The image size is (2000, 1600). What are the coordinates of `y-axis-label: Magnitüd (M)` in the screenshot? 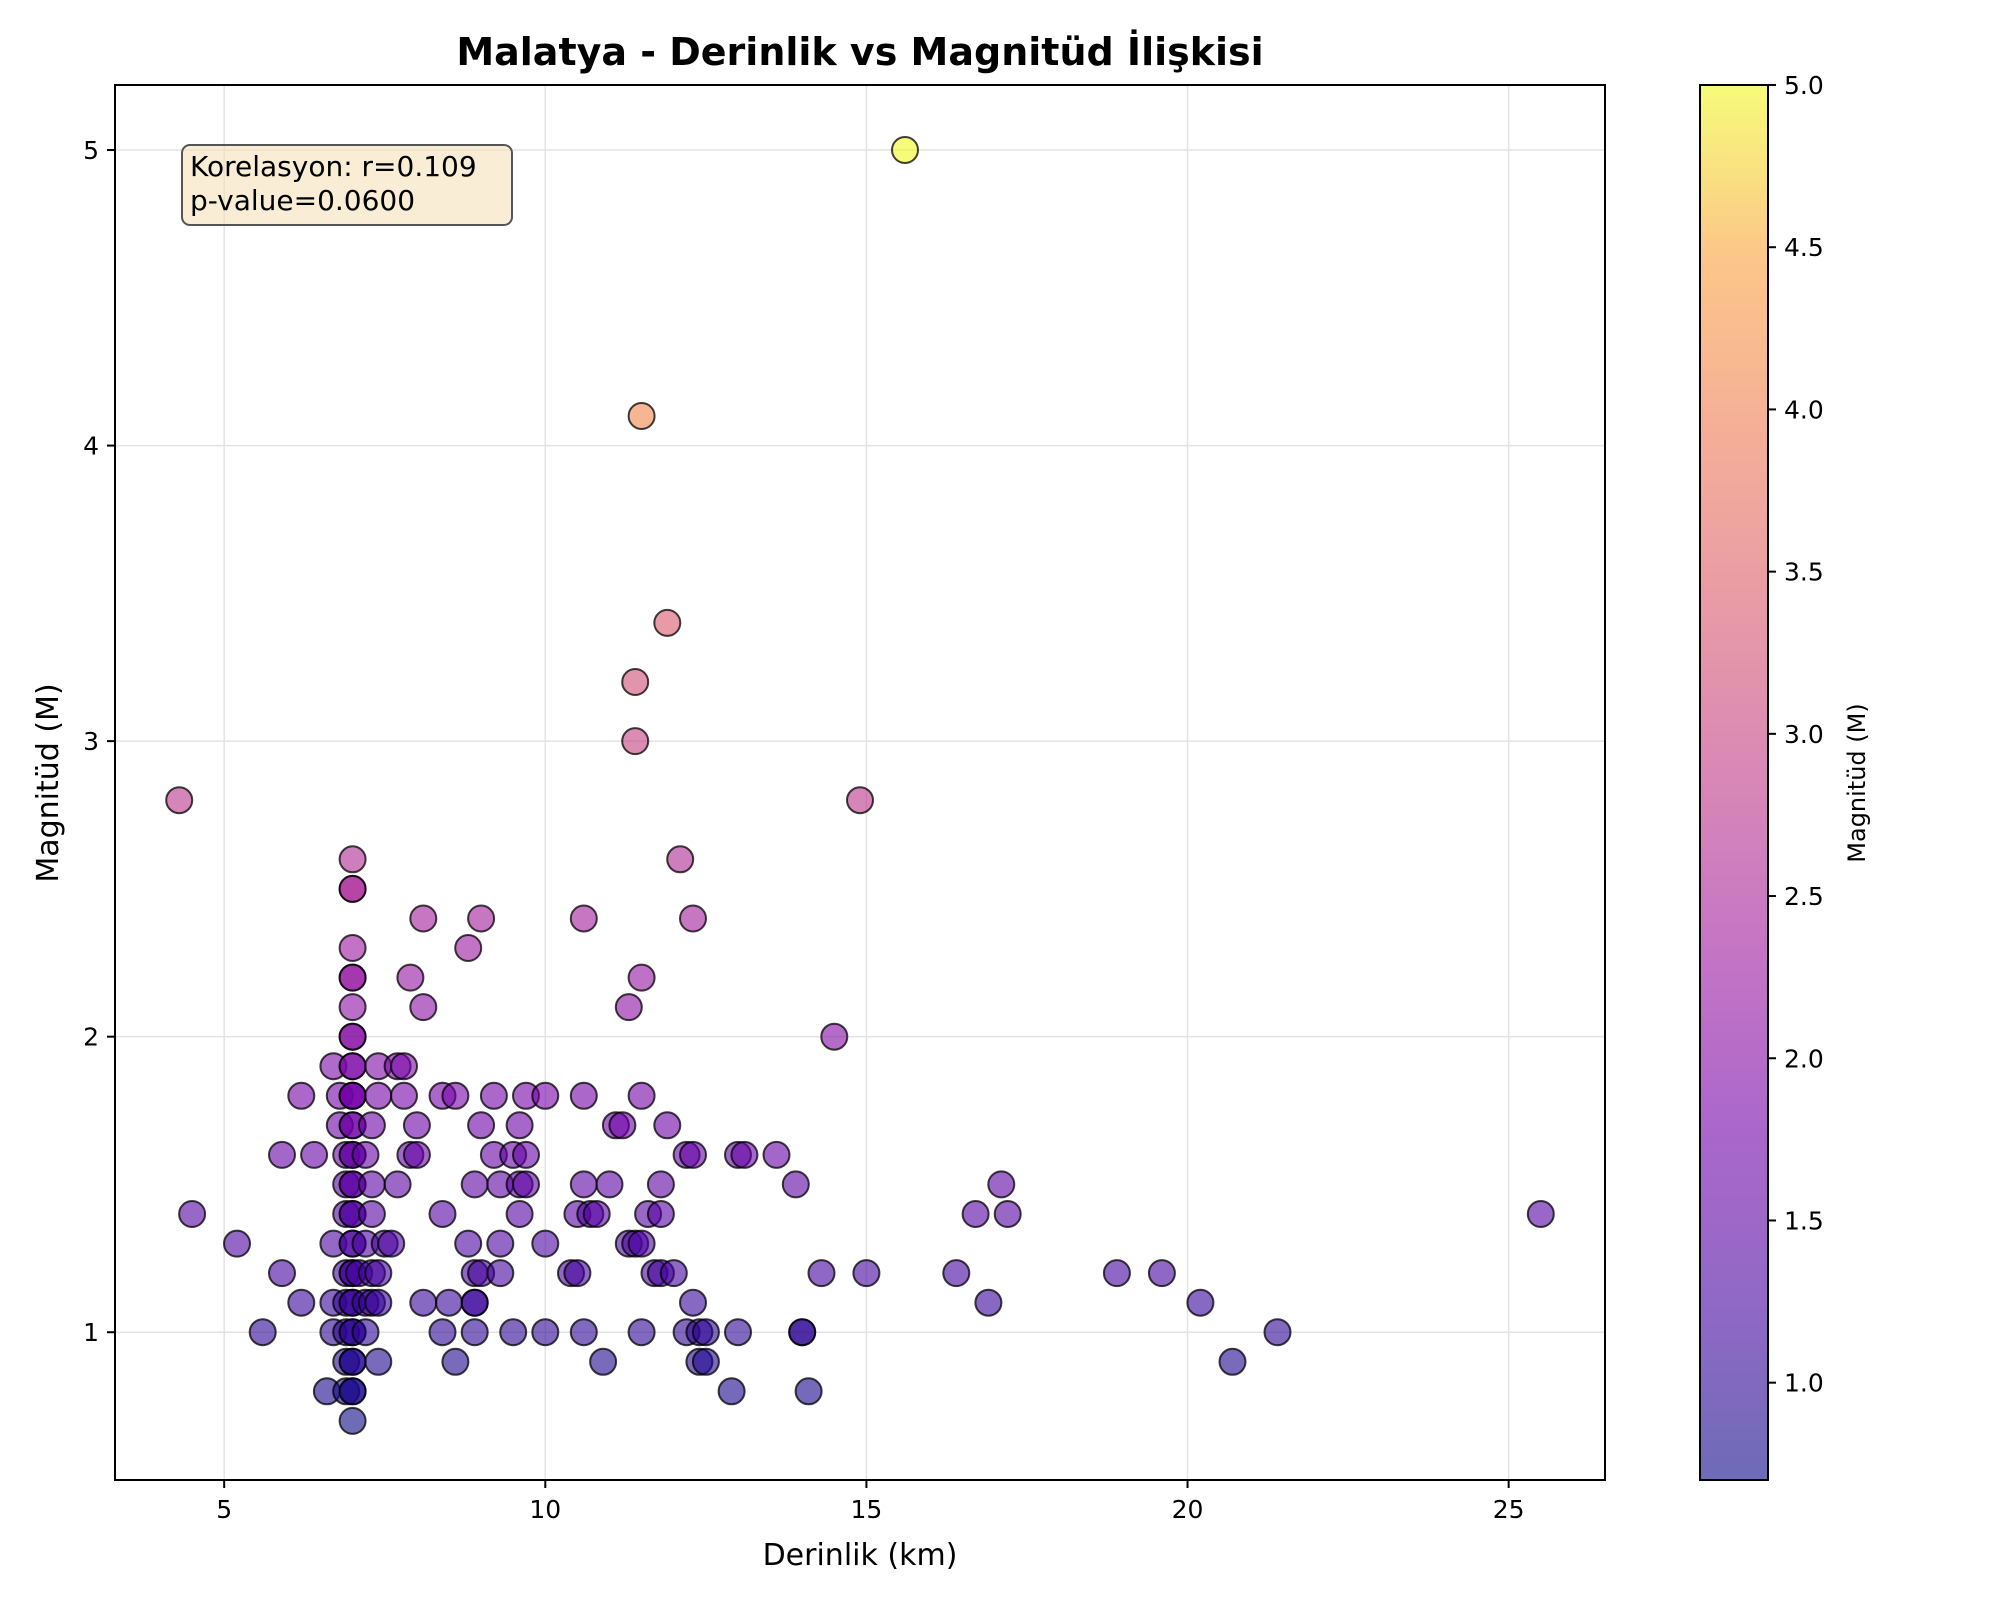 It's located at (48, 782).